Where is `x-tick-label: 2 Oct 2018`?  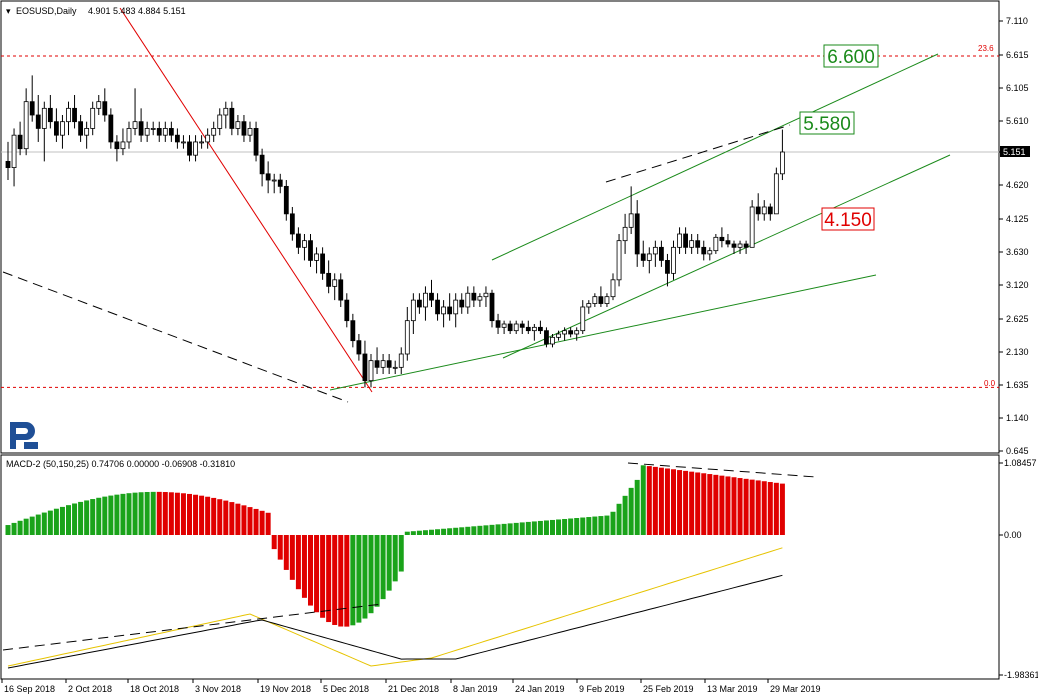
x-tick-label: 2 Oct 2018 is located at coordinates (90, 689).